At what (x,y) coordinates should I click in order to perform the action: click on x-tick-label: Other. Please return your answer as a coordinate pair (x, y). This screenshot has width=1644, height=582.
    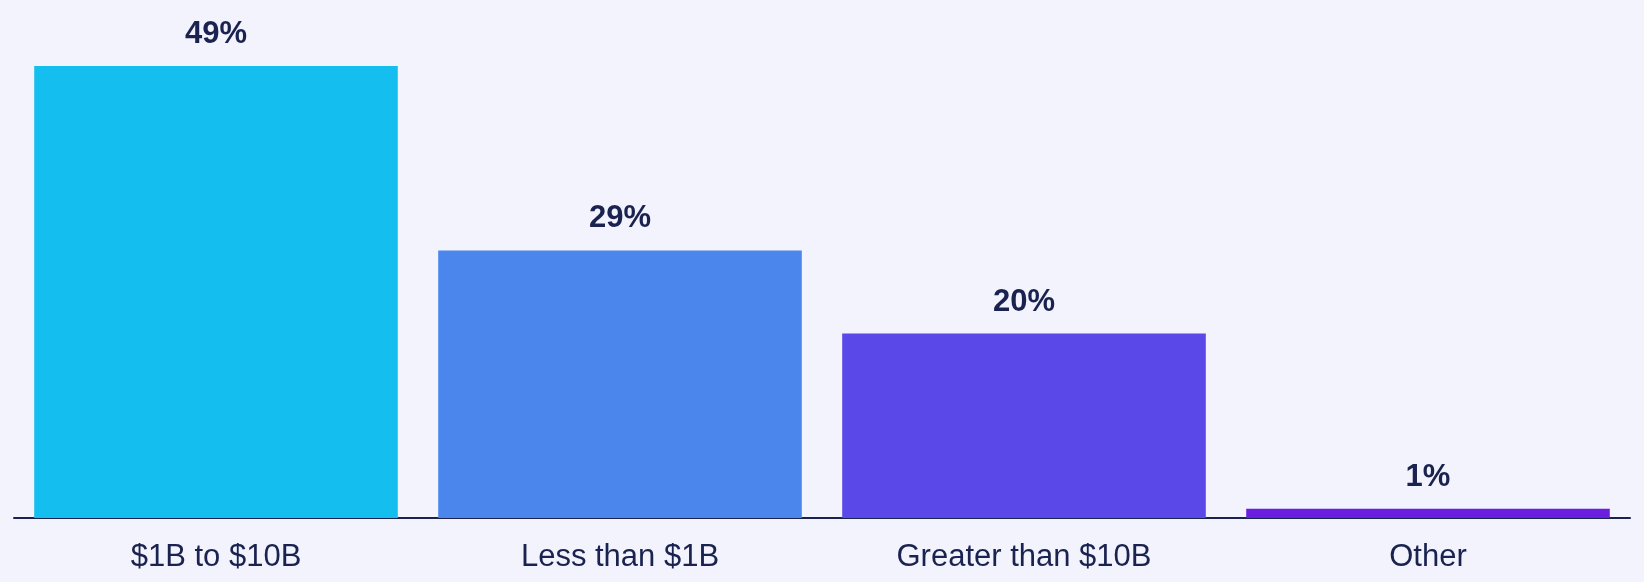
    Looking at the image, I should click on (1428, 555).